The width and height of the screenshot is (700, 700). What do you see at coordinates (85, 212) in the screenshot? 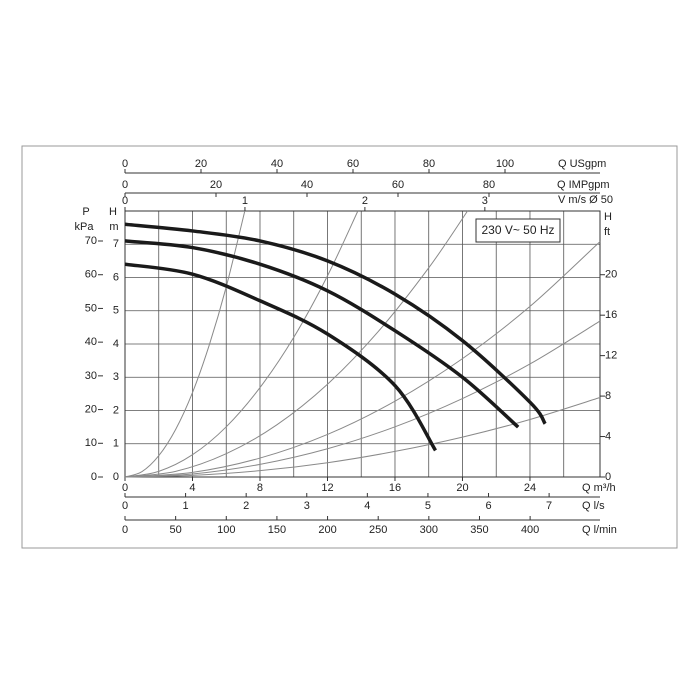
I see `p-axis-label: P` at bounding box center [85, 212].